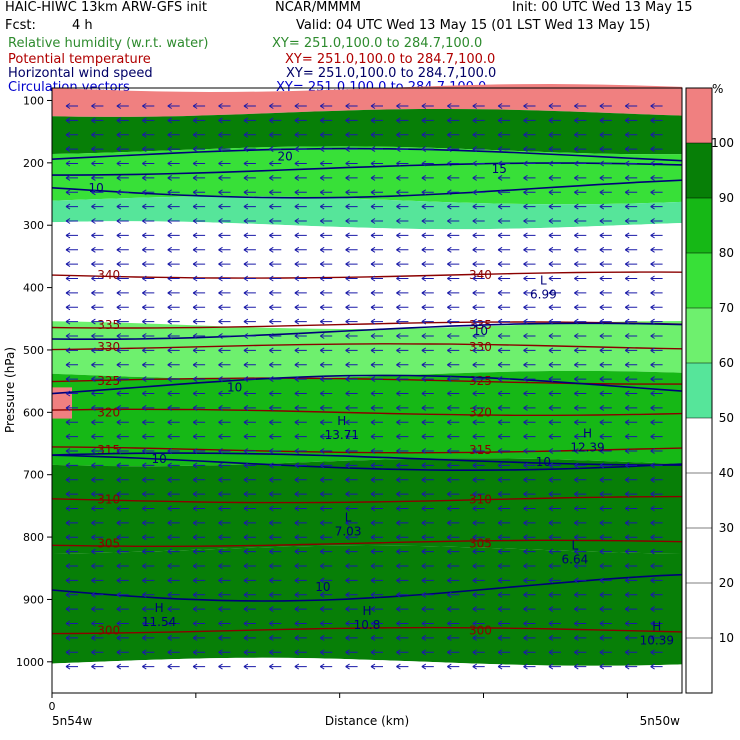 This screenshot has width=740, height=740. I want to click on extremum-value: 6.64, so click(575, 560).